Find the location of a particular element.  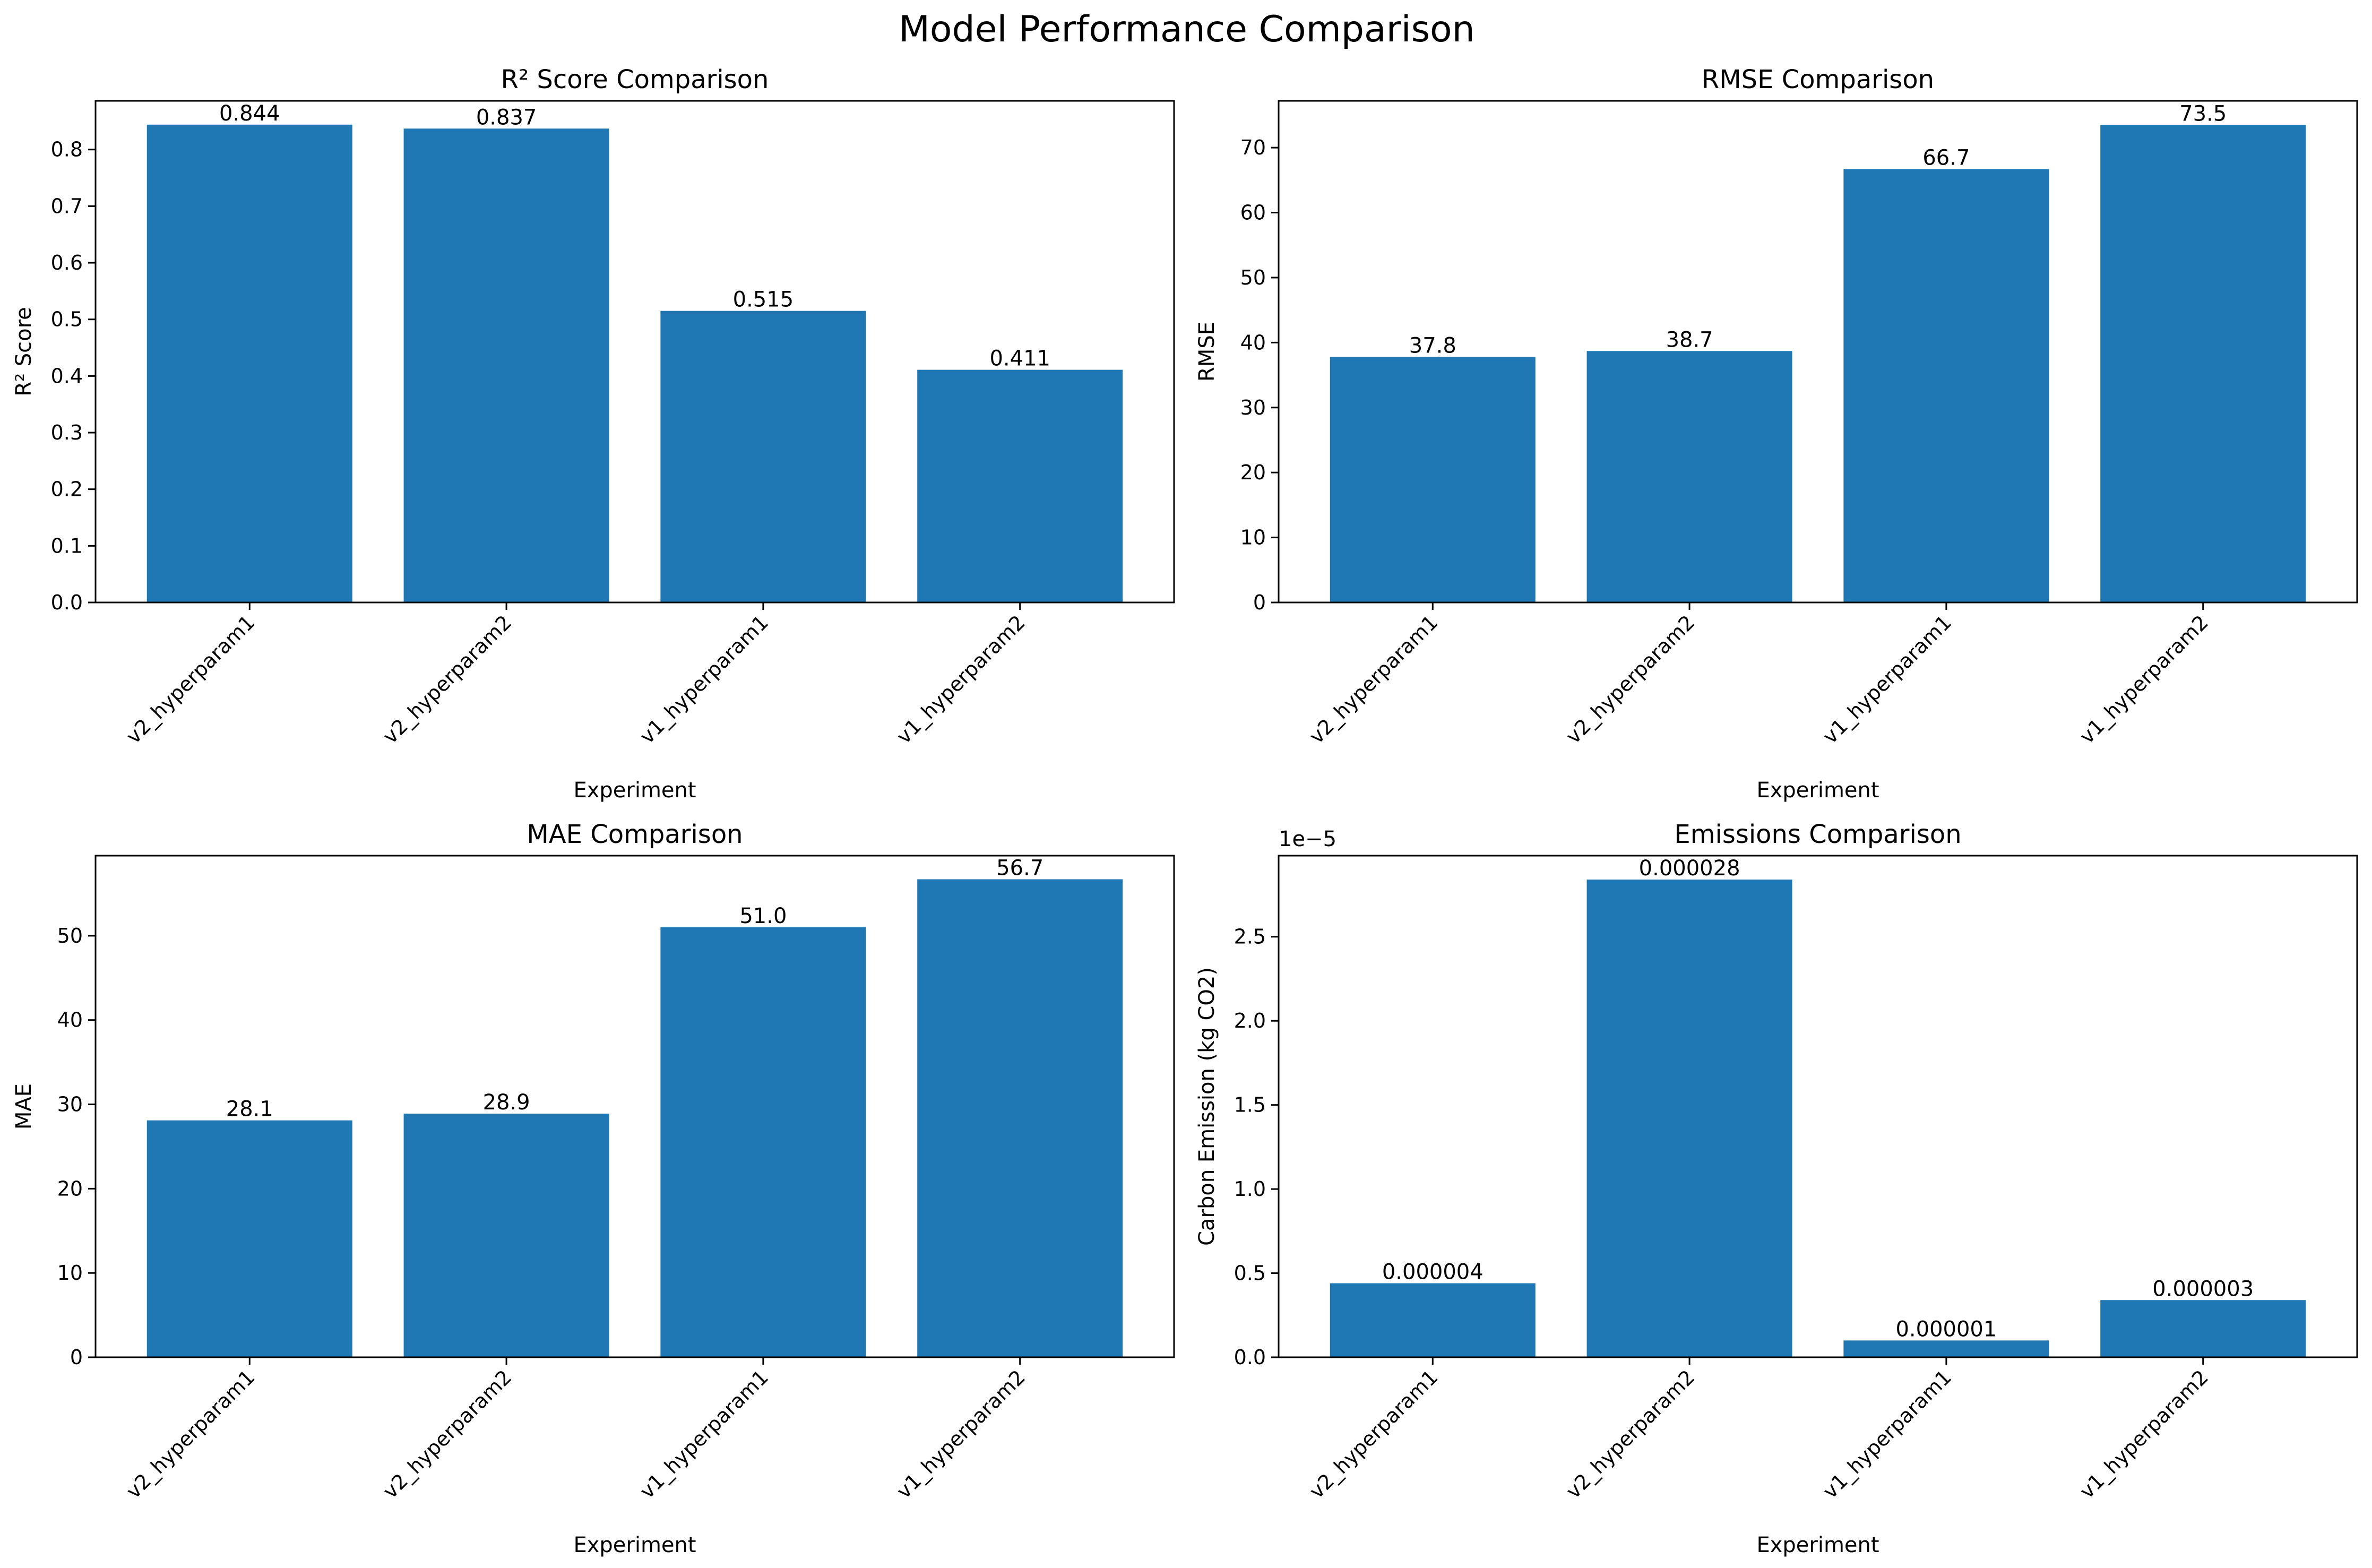

rmse-ylabel: RMSE is located at coordinates (1207, 352).